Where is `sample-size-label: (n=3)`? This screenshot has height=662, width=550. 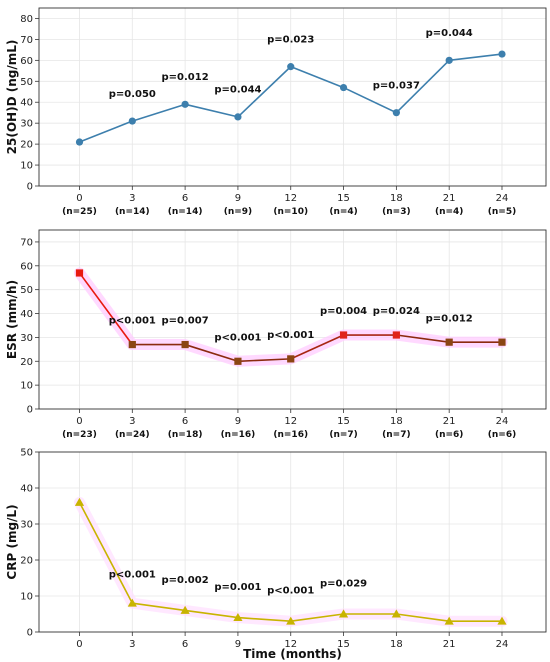
sample-size-label: (n=3) is located at coordinates (396, 212).